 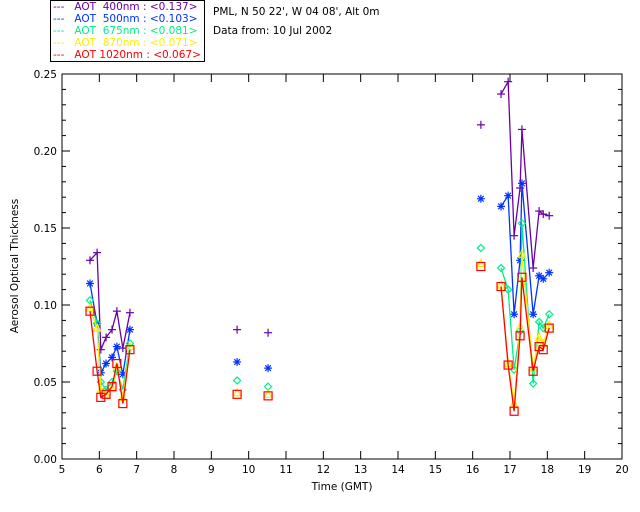 I want to click on x-axis-label: Time (GMT), so click(x=342, y=487).